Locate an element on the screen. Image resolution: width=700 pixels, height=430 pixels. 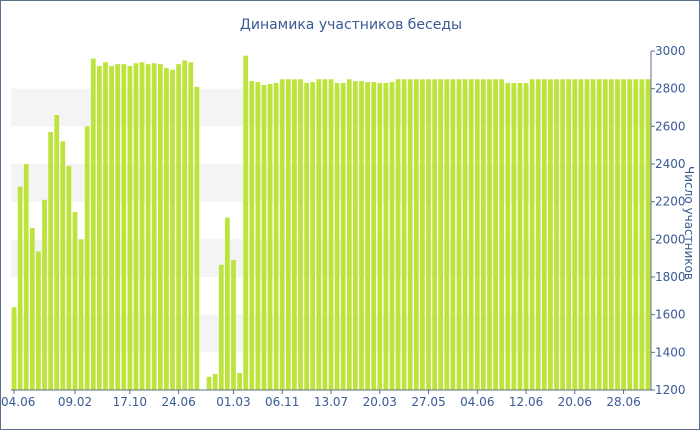
y-tick-label: 2800 is located at coordinates (670, 89).